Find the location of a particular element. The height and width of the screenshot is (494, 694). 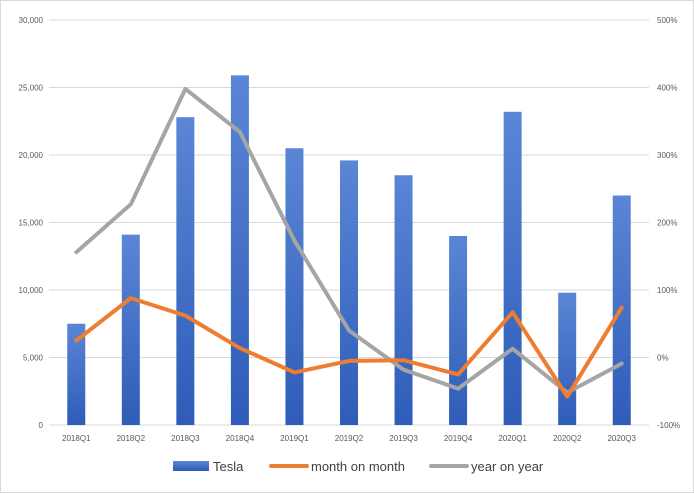

x-tick-label: 2018Q3 is located at coordinates (185, 438).